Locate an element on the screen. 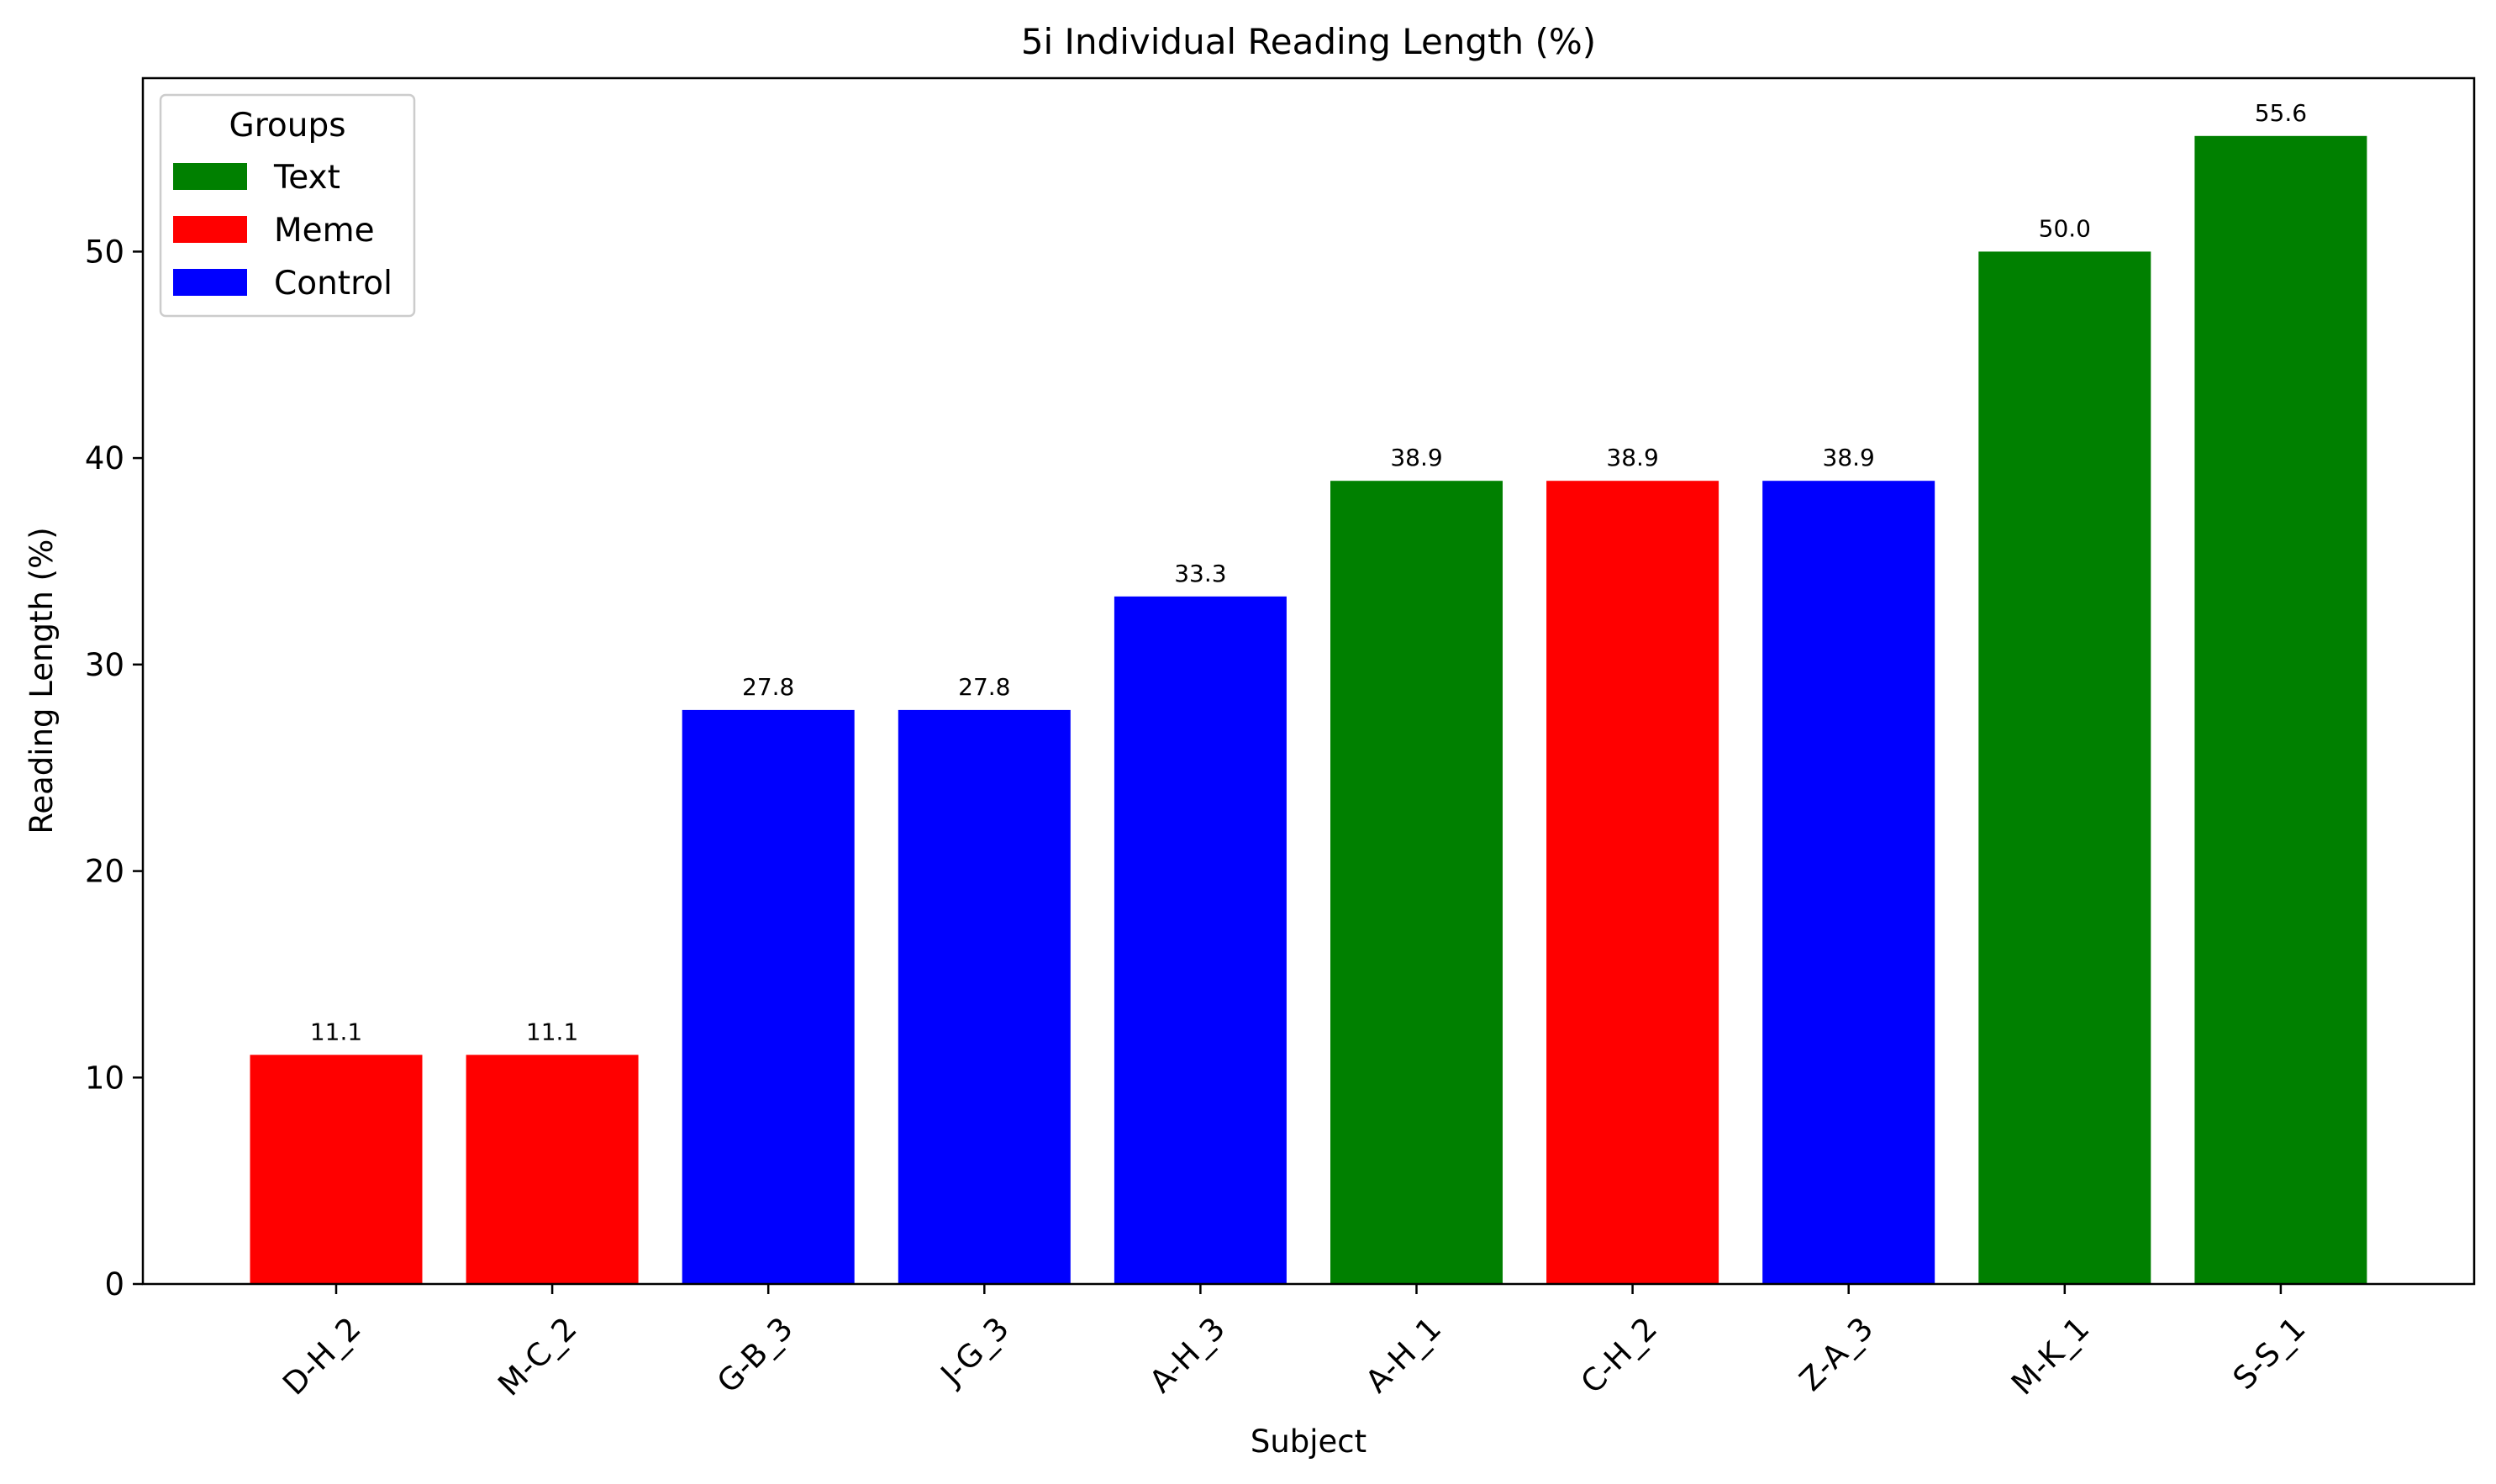 Image resolution: width=2496 pixels, height=1484 pixels. x-axis-label: Subject is located at coordinates (1308, 1442).